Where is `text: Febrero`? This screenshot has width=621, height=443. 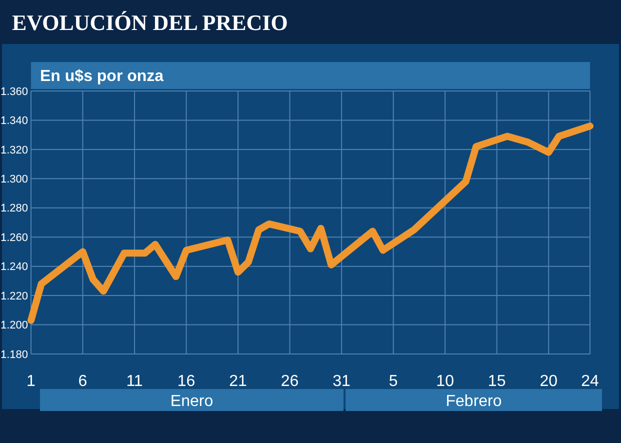
text: Febrero is located at coordinates (474, 401).